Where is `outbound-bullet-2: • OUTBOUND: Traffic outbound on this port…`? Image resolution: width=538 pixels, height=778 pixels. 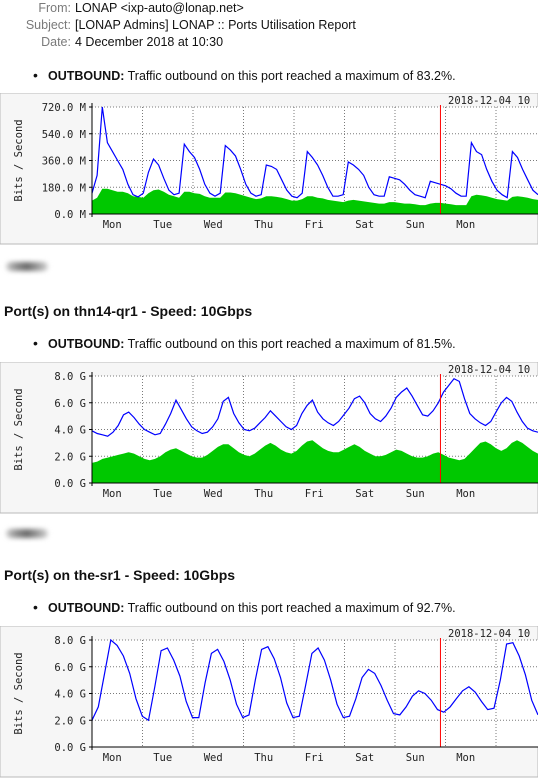
outbound-bullet-2: • OUTBOUND: Traffic outbound on this port… is located at coordinates (244, 343).